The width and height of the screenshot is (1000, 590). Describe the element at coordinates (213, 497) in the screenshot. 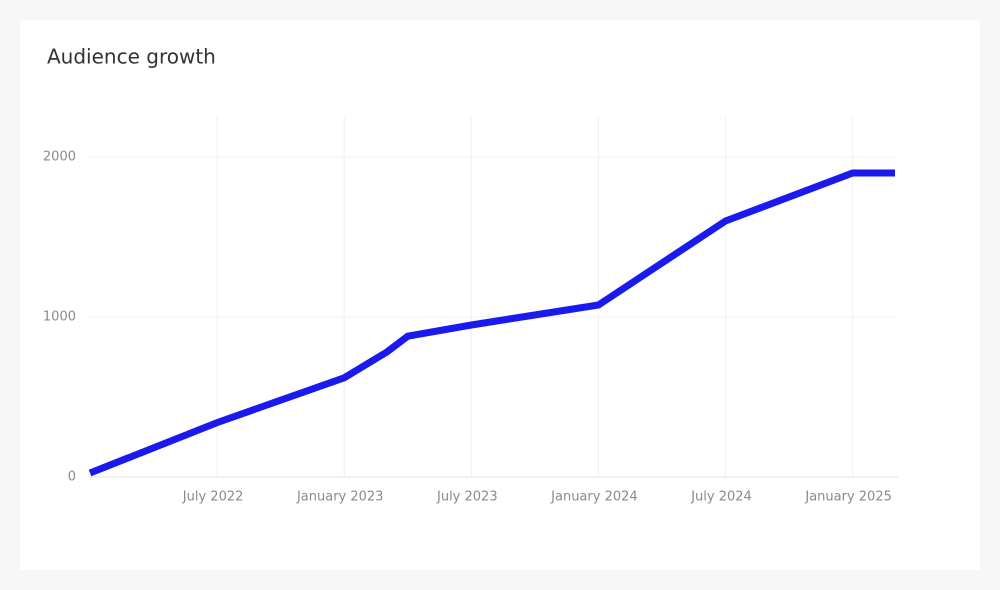

I see `x-tick-label: July 2022` at that location.